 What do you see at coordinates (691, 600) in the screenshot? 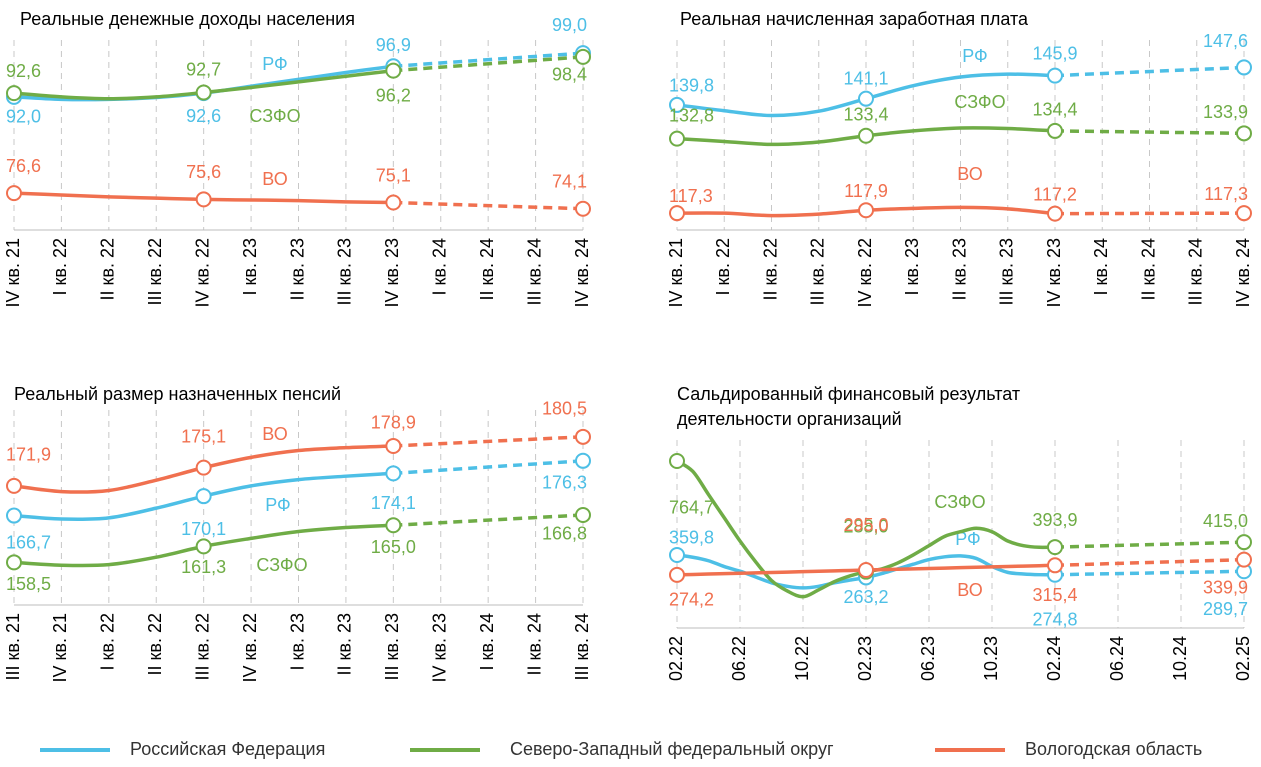
I see `value-label: 274,2` at bounding box center [691, 600].